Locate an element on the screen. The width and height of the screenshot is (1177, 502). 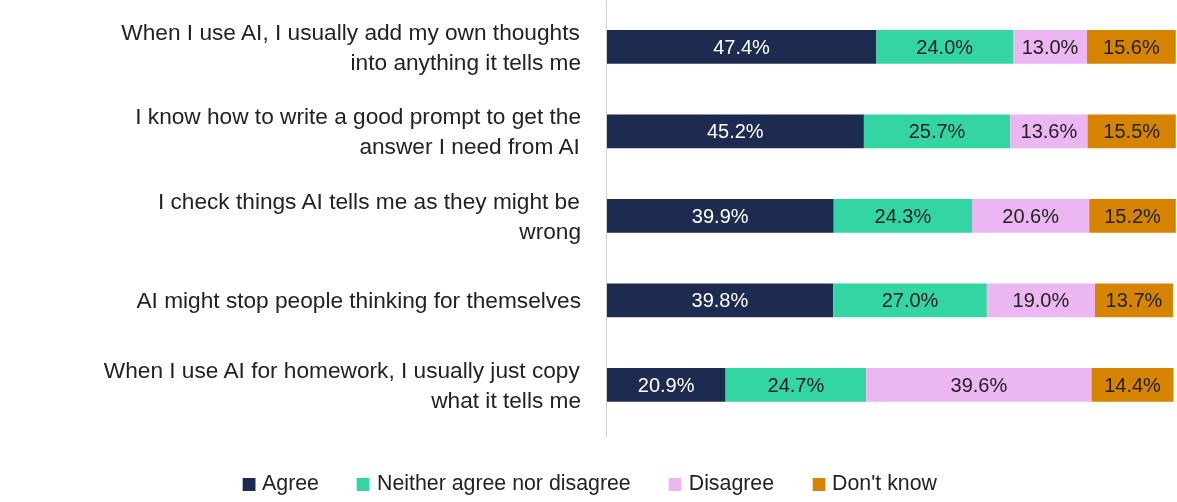
data-label: 15.5% is located at coordinates (1132, 131).